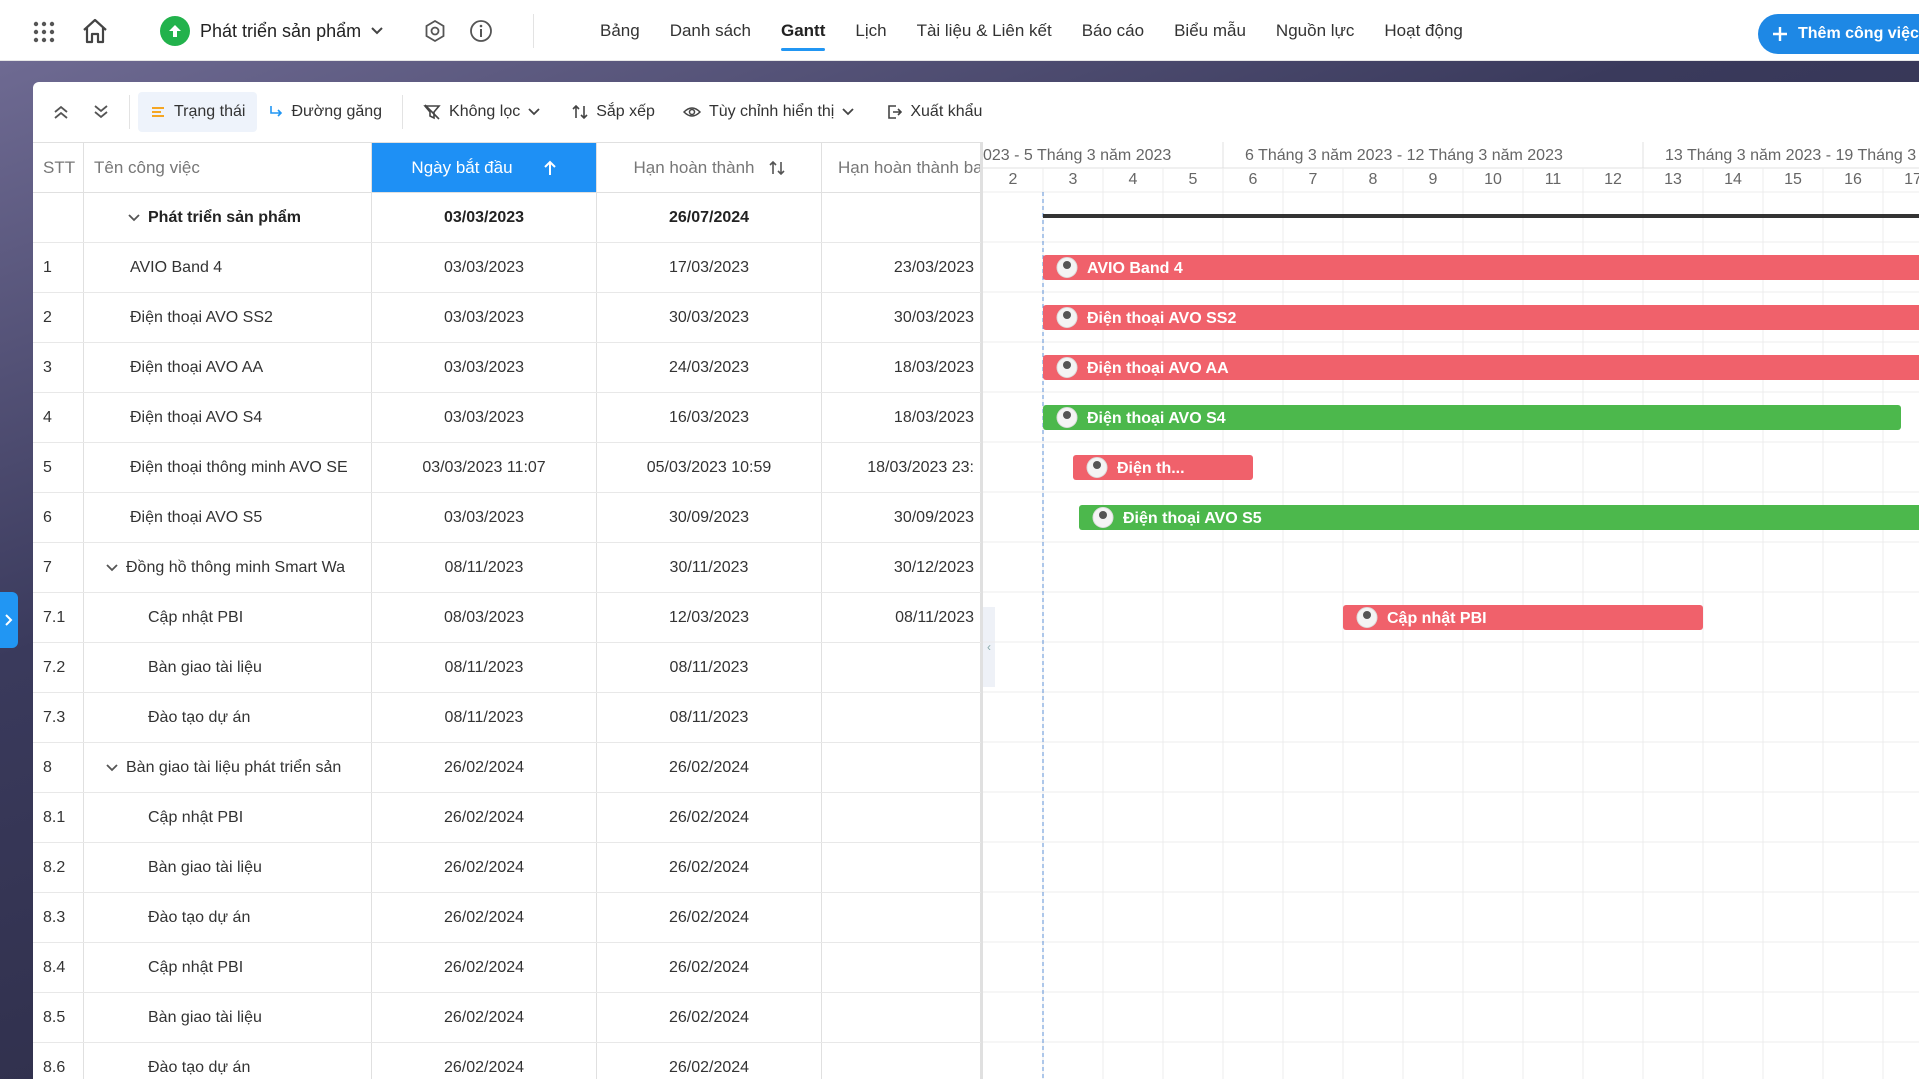  I want to click on expand-chevron-icon, so click(112, 767).